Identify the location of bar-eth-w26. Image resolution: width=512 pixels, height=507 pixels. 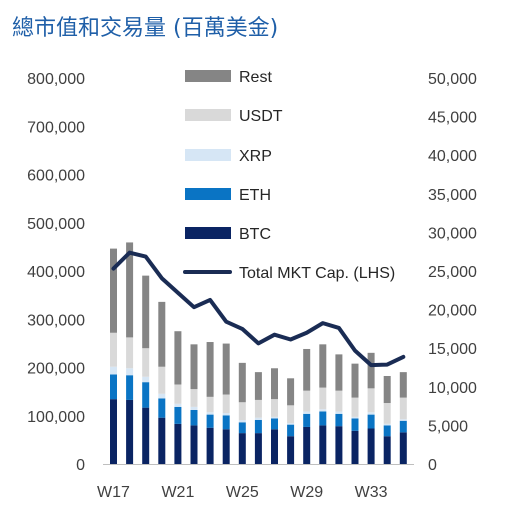
(258, 426).